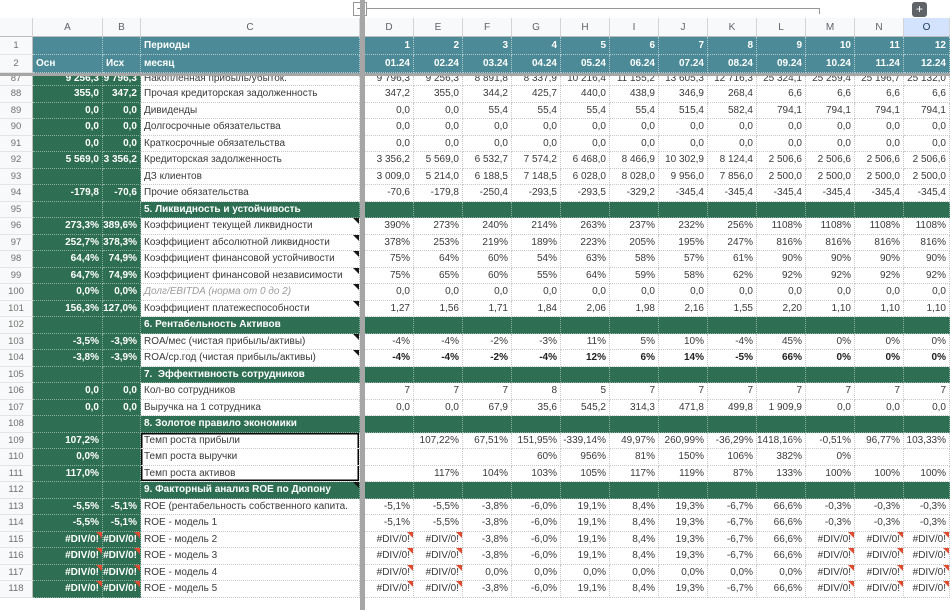 This screenshot has width=950, height=610. I want to click on row-header-94: 94, so click(16, 193).